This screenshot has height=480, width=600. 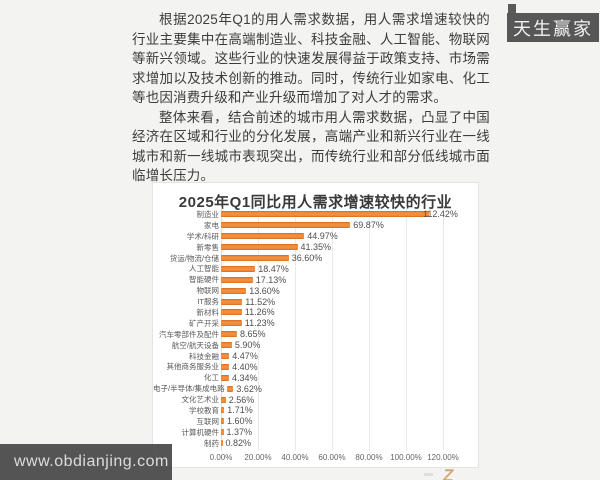 I want to click on bar-row: 汽车零部件及配件 8.65%, so click(x=315, y=334).